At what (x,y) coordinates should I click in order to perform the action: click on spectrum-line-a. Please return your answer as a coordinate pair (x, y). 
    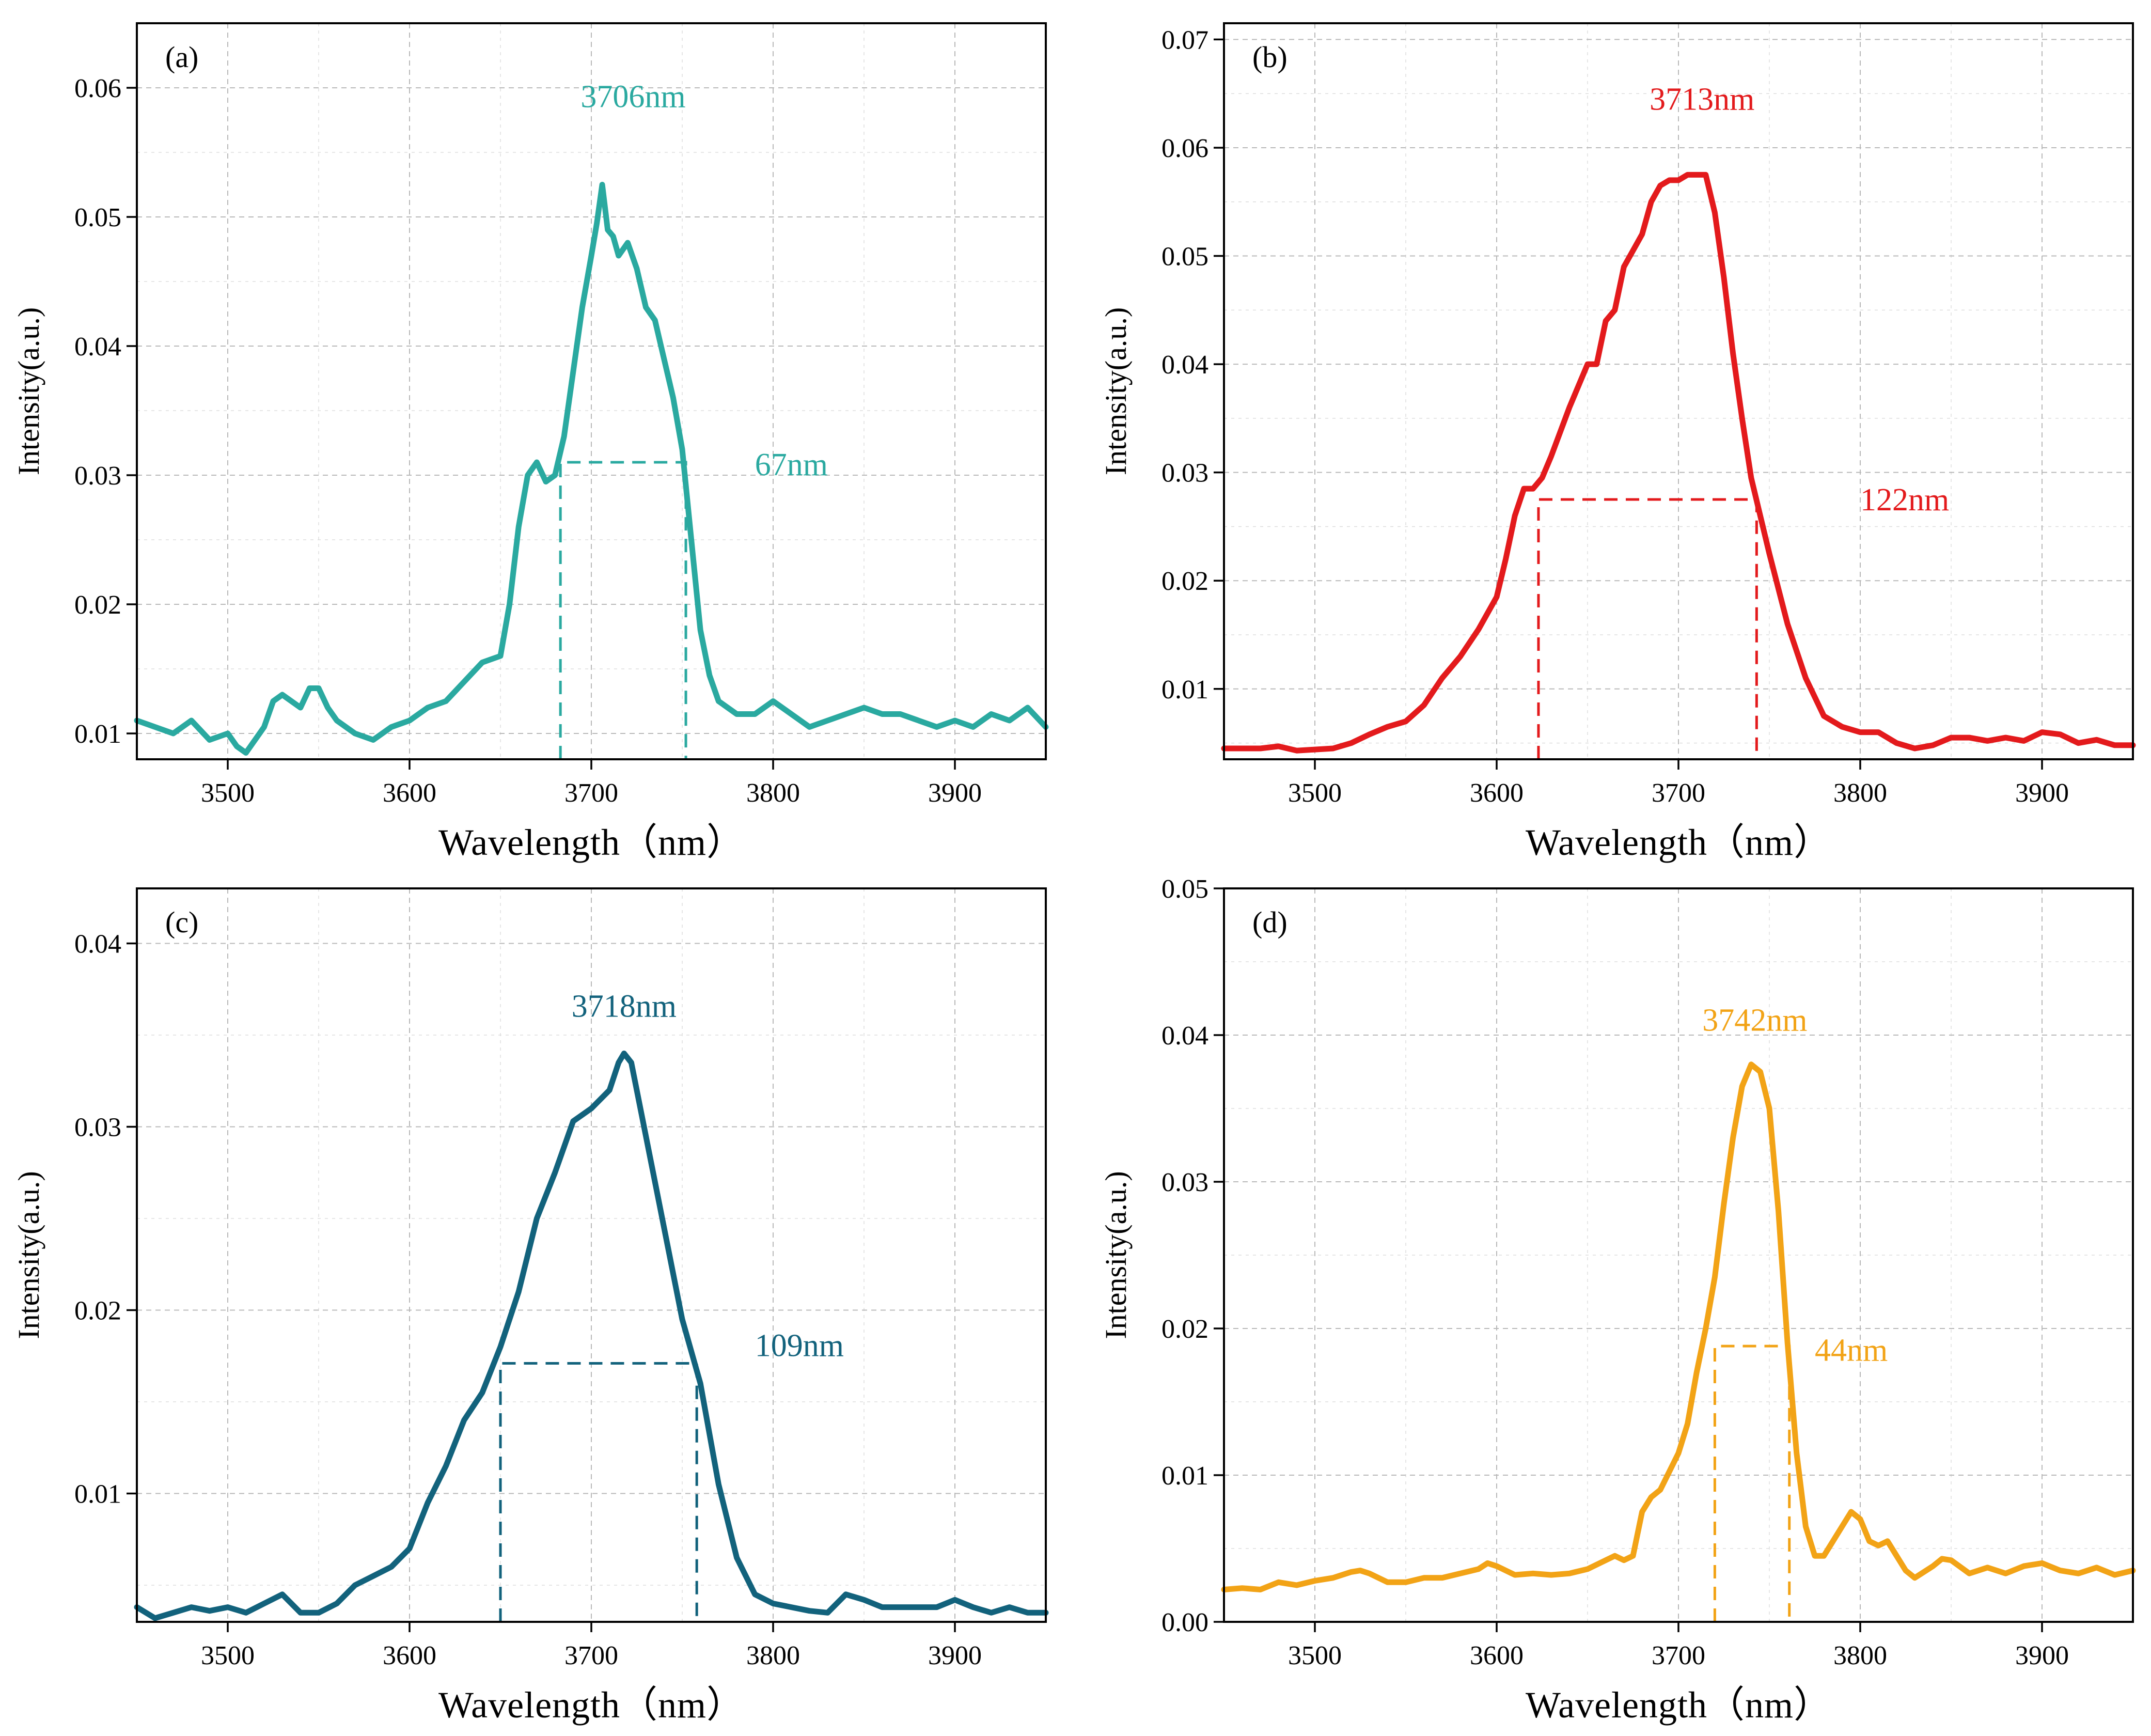
    Looking at the image, I should click on (591, 469).